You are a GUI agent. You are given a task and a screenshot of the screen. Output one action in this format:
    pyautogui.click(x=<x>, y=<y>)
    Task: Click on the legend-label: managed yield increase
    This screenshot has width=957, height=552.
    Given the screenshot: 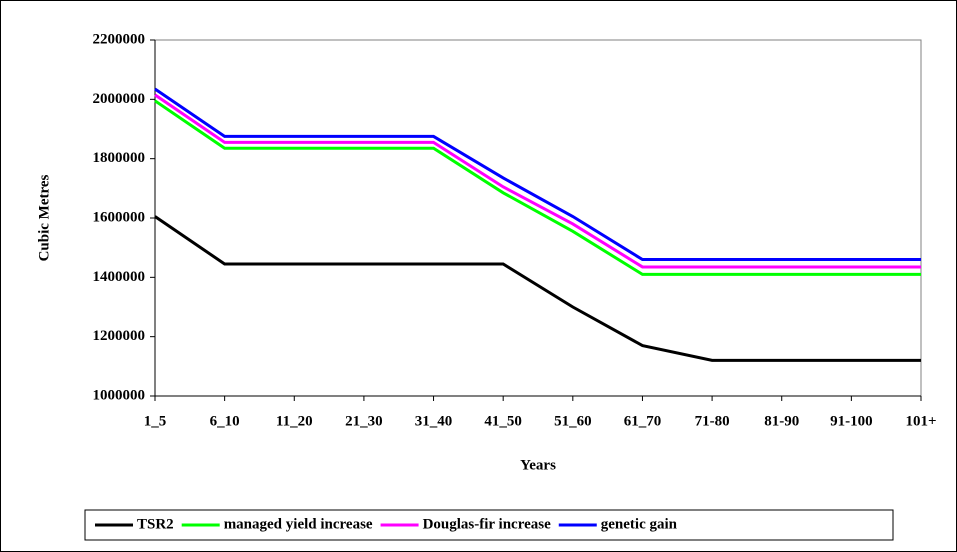 What is the action you would take?
    pyautogui.click(x=298, y=524)
    